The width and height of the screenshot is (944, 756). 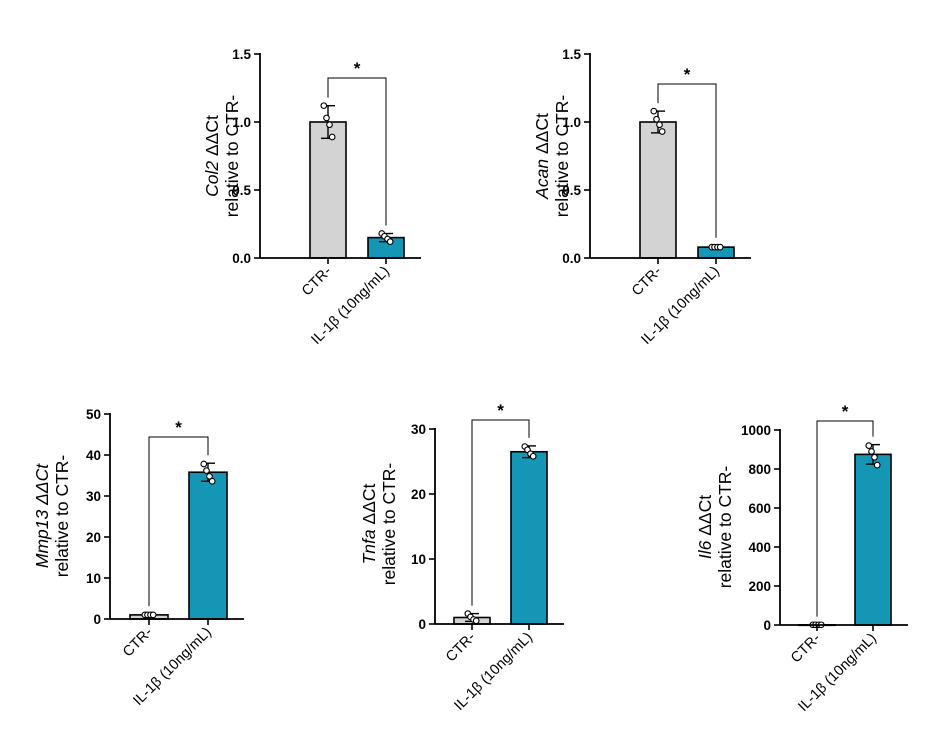 I want to click on y-axis-title-line1: Col2 ΔΔCt, so click(x=212, y=156).